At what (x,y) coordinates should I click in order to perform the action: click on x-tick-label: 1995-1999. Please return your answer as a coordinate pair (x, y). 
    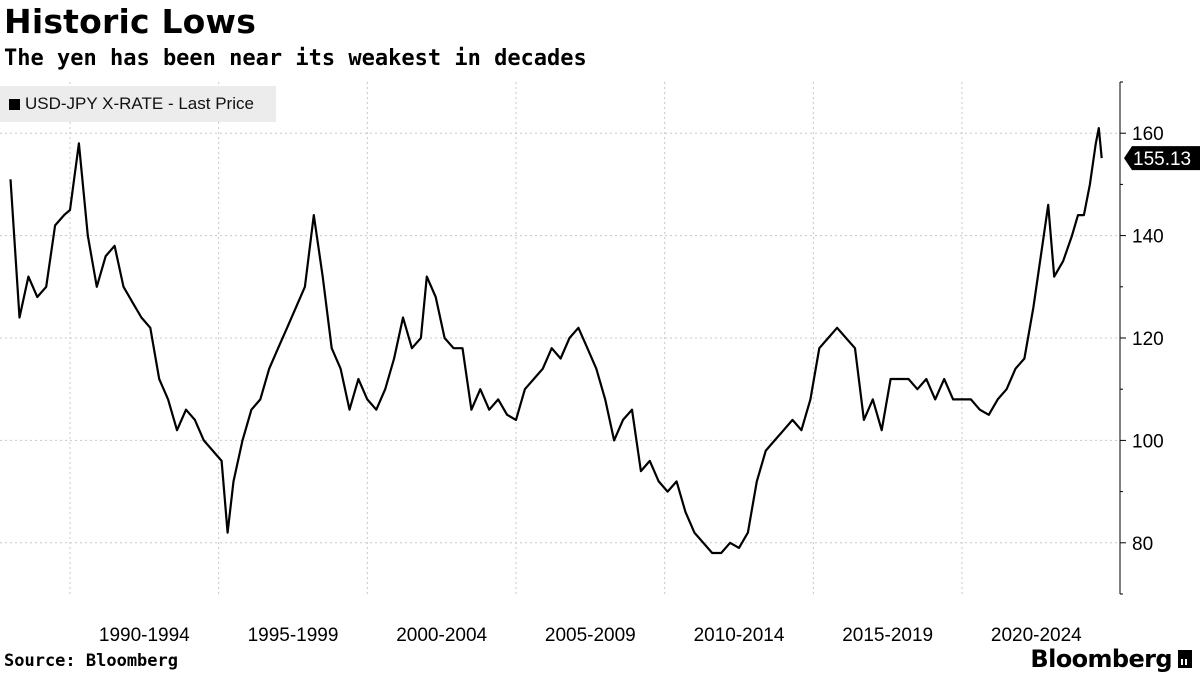
    Looking at the image, I should click on (293, 635).